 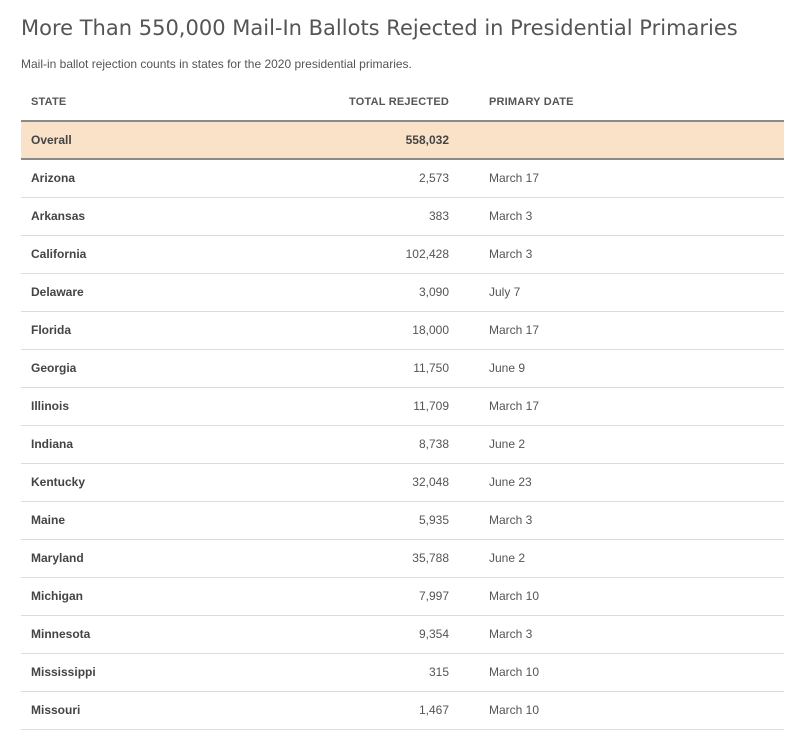 What do you see at coordinates (63, 672) in the screenshot?
I see `state-cell: Mississippi` at bounding box center [63, 672].